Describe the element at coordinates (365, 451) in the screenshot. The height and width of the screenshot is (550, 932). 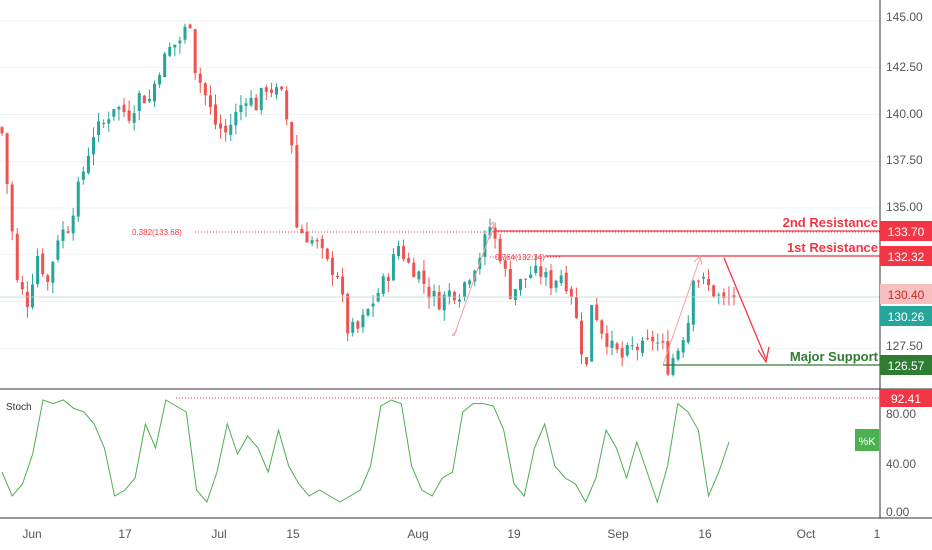
I see `stoch-k-line` at that location.